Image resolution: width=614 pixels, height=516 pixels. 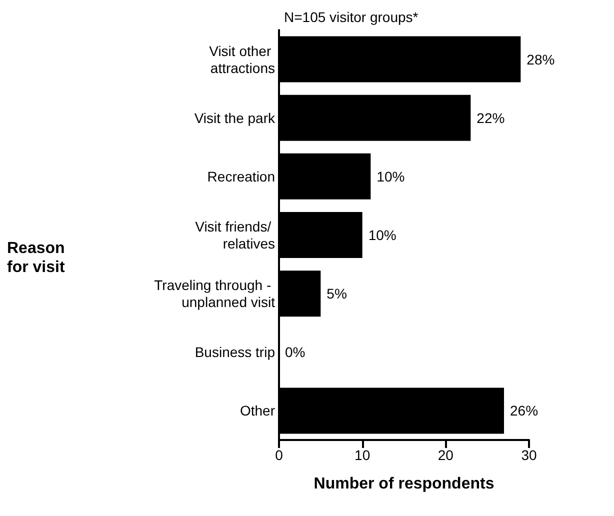 I want to click on y-tick-label: Visit friends/ relatives, so click(x=235, y=235).